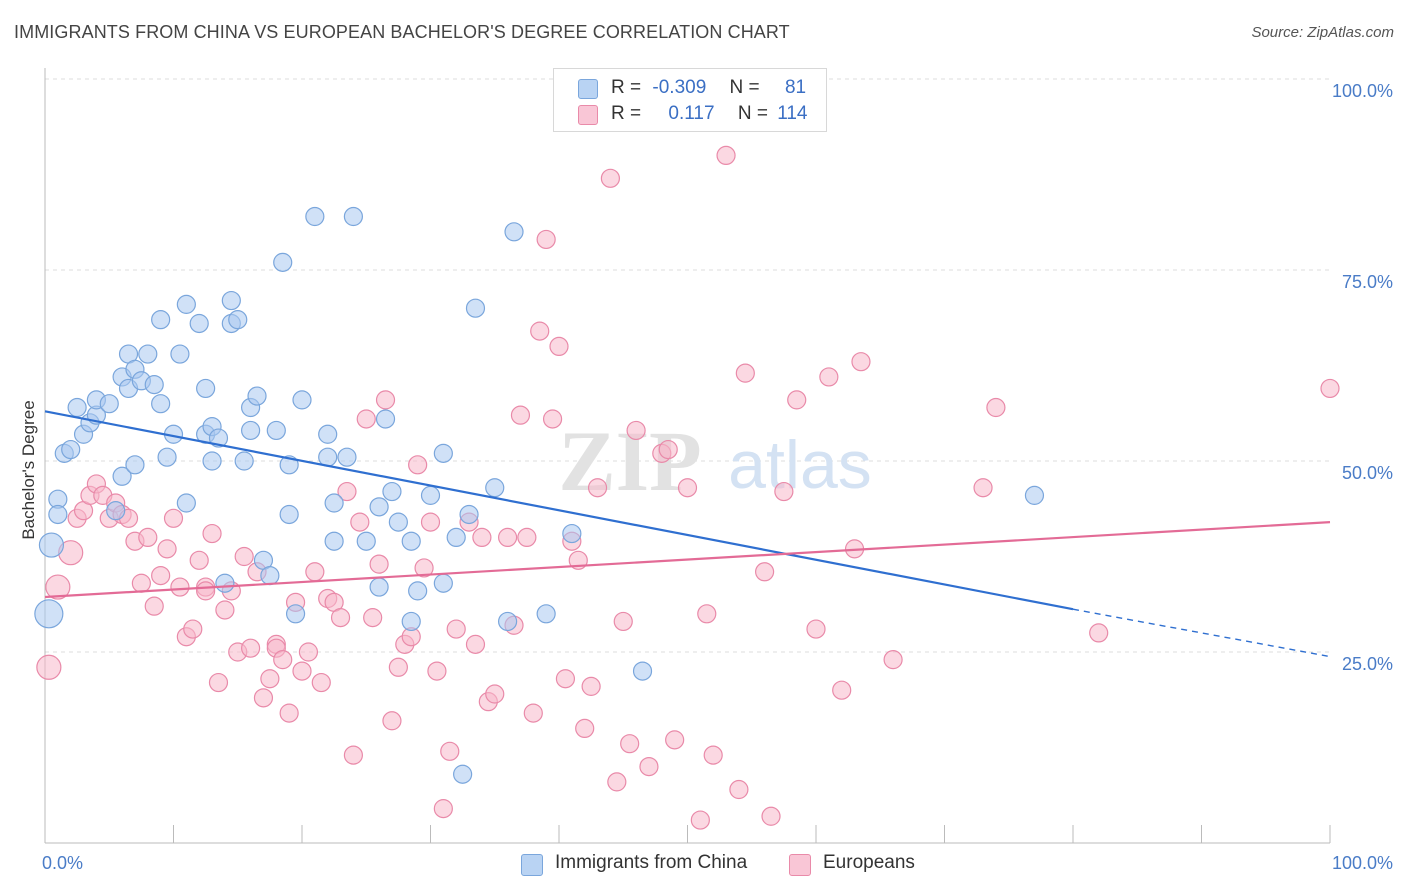  Describe the element at coordinates (708, 88) in the screenshot. I see `legend-text-china: R = -0.309 N = 81` at that location.